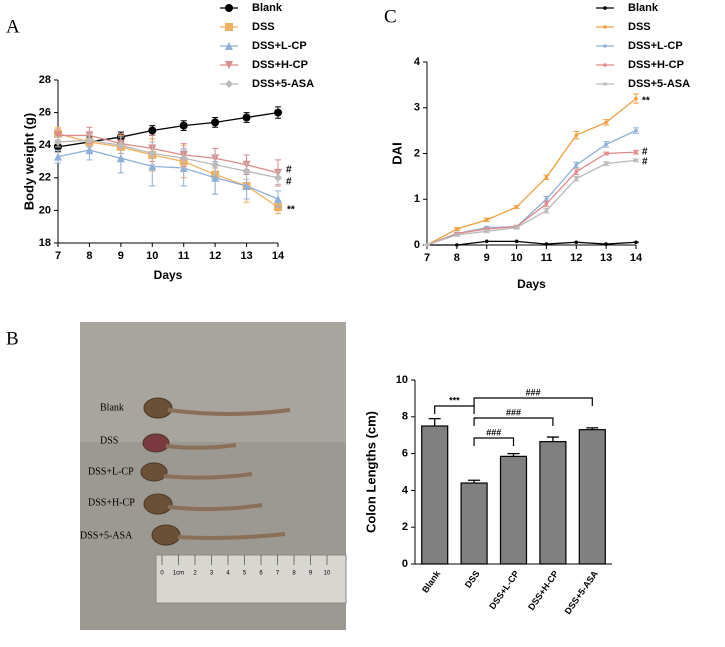 The width and height of the screenshot is (725, 647). What do you see at coordinates (12, 338) in the screenshot?
I see `panel-label: B` at bounding box center [12, 338].